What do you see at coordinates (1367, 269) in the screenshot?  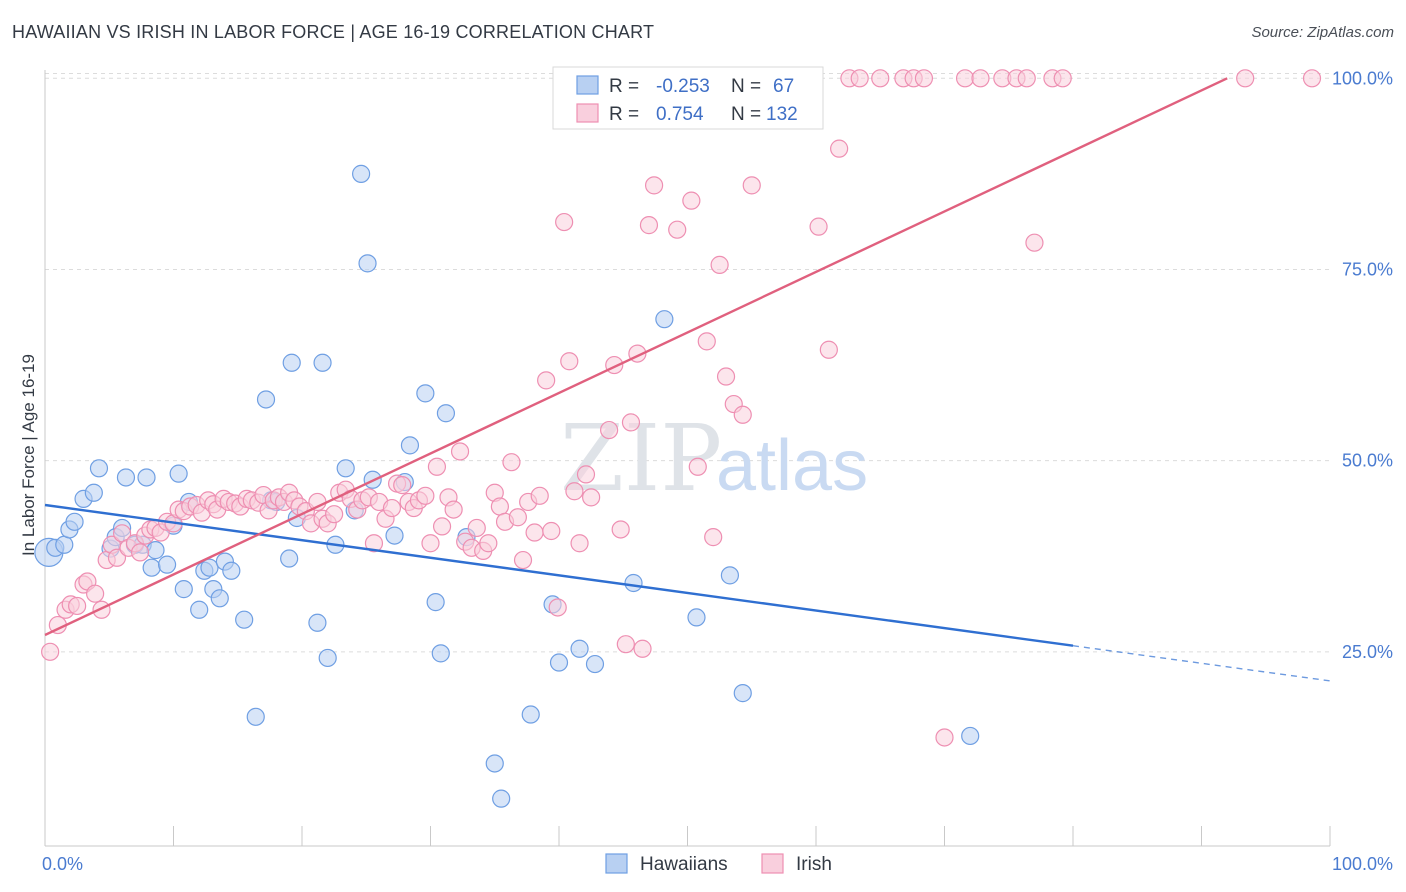 I see `y-tick-label: 75.0%` at bounding box center [1367, 269].